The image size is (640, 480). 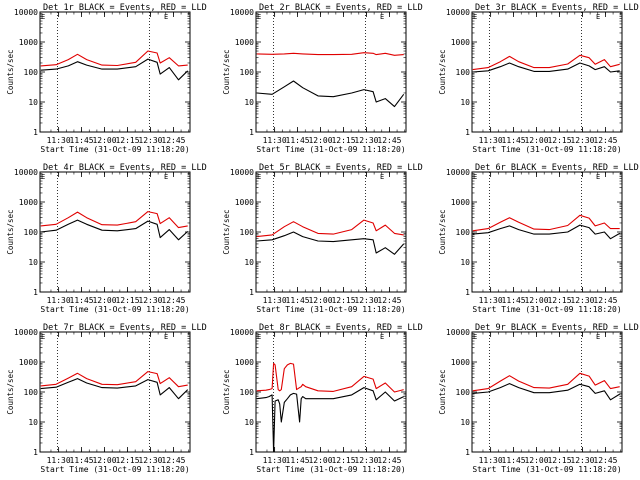 What do you see at coordinates (557, 8) in the screenshot?
I see `chart-title: Det 3r BLACK = Events, RED = LLD` at bounding box center [557, 8].